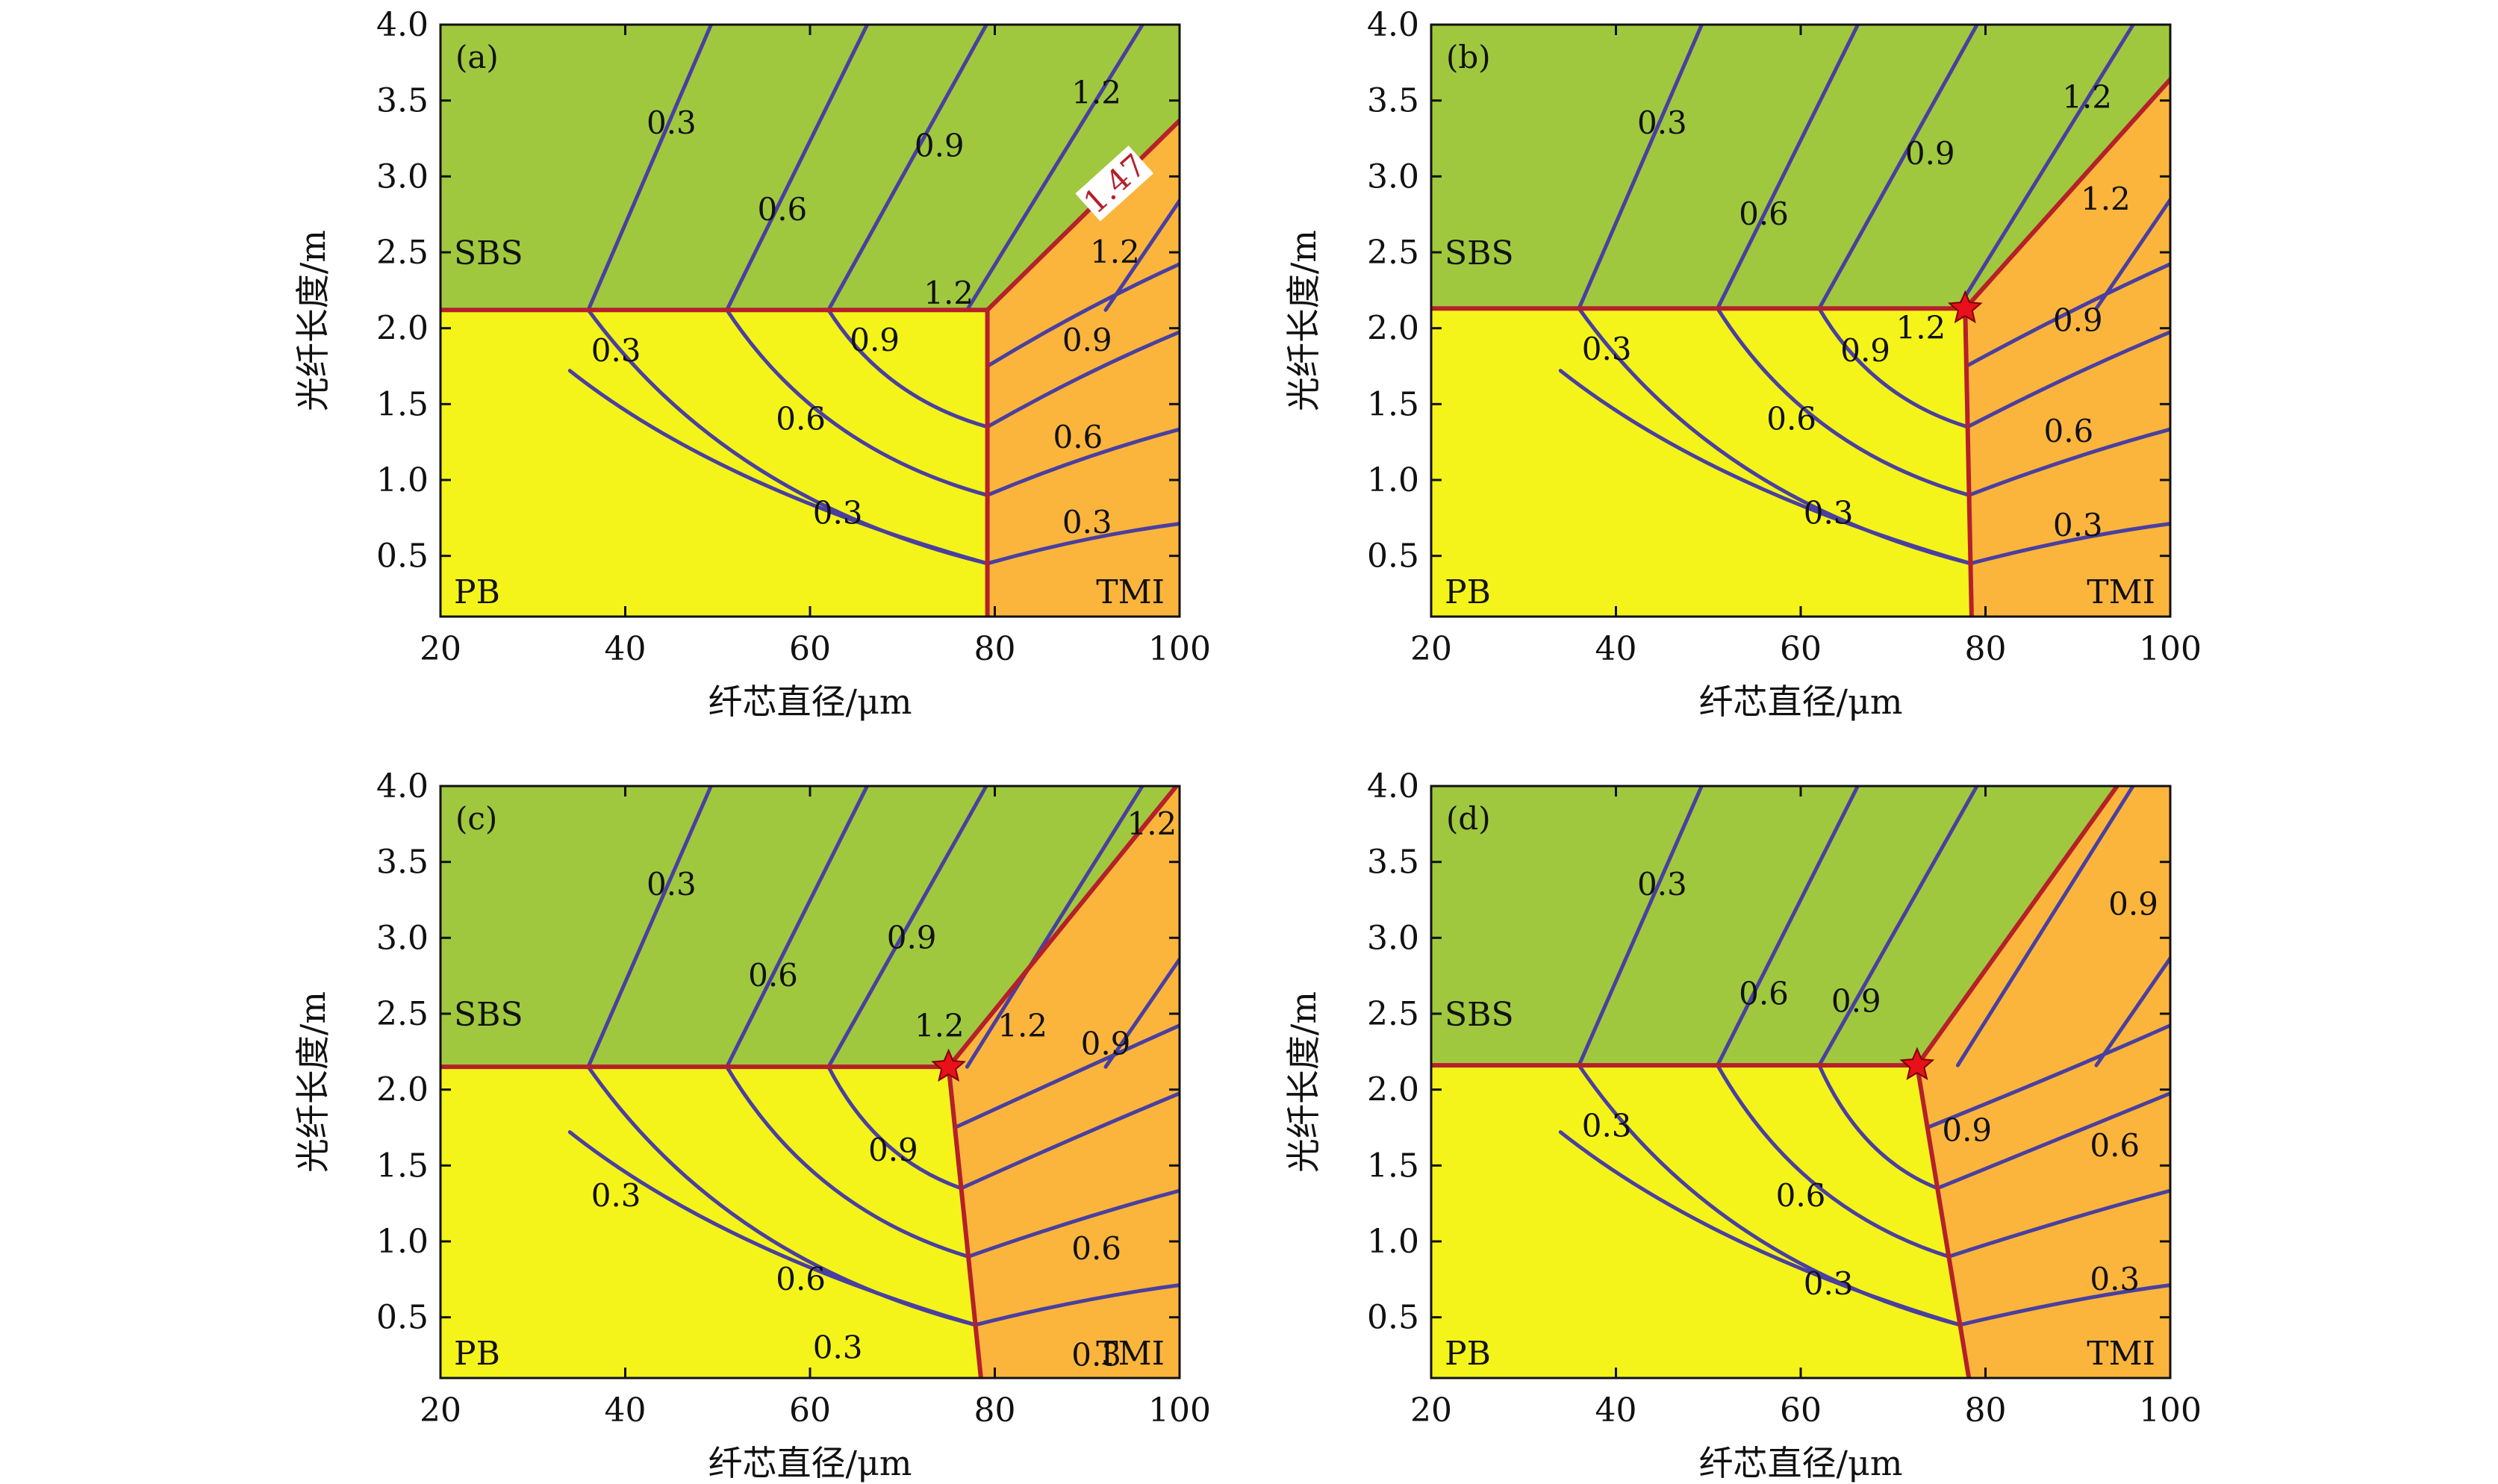  Describe the element at coordinates (476, 818) in the screenshot. I see `panel-tag: (c)` at that location.